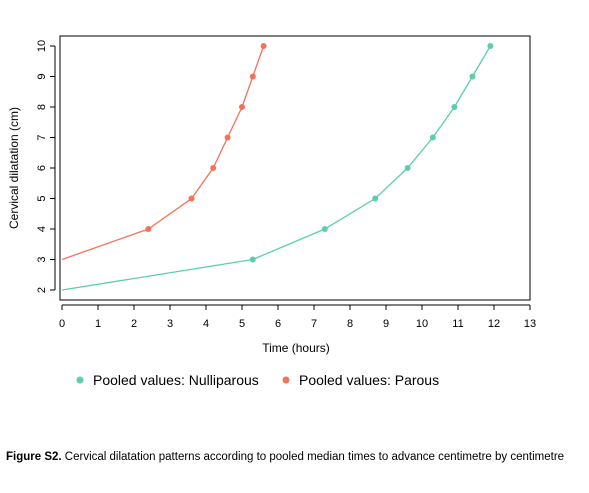 The image size is (589, 493). I want to click on y-tick-label: 9, so click(42, 76).